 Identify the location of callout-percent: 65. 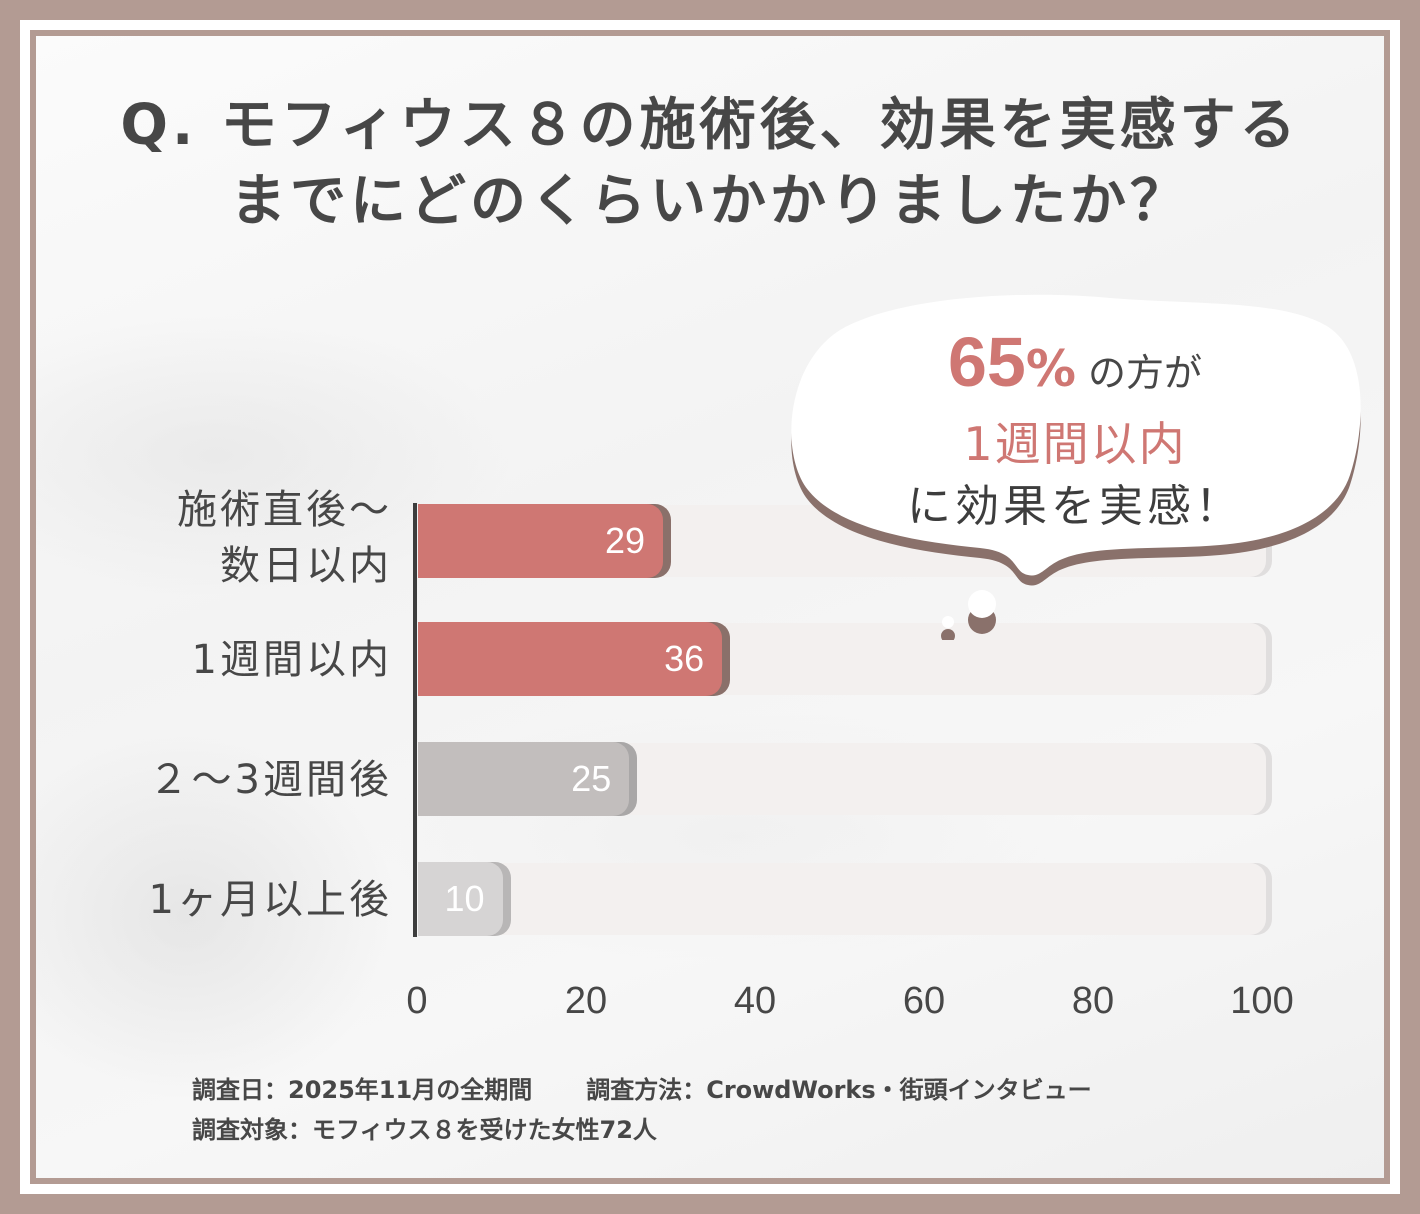
(986, 362).